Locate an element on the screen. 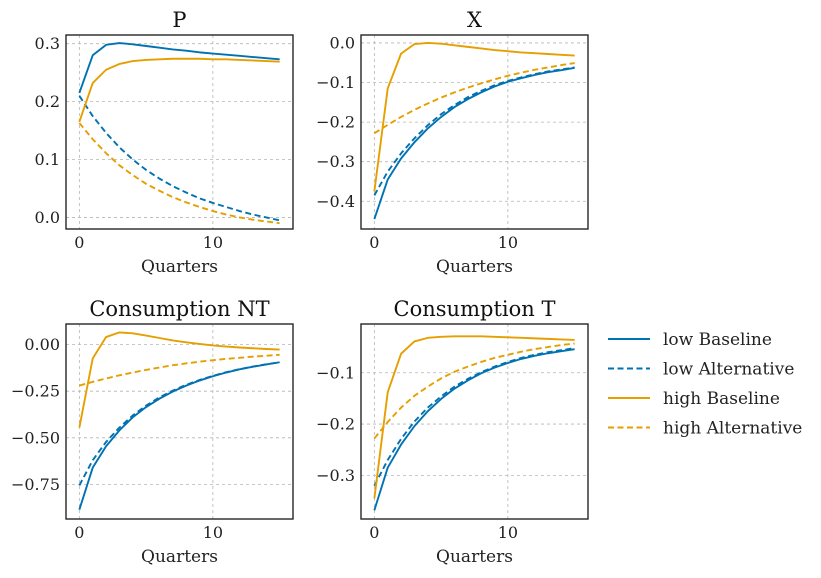 The width and height of the screenshot is (821, 578). chart-title: Consumption T is located at coordinates (475, 309).